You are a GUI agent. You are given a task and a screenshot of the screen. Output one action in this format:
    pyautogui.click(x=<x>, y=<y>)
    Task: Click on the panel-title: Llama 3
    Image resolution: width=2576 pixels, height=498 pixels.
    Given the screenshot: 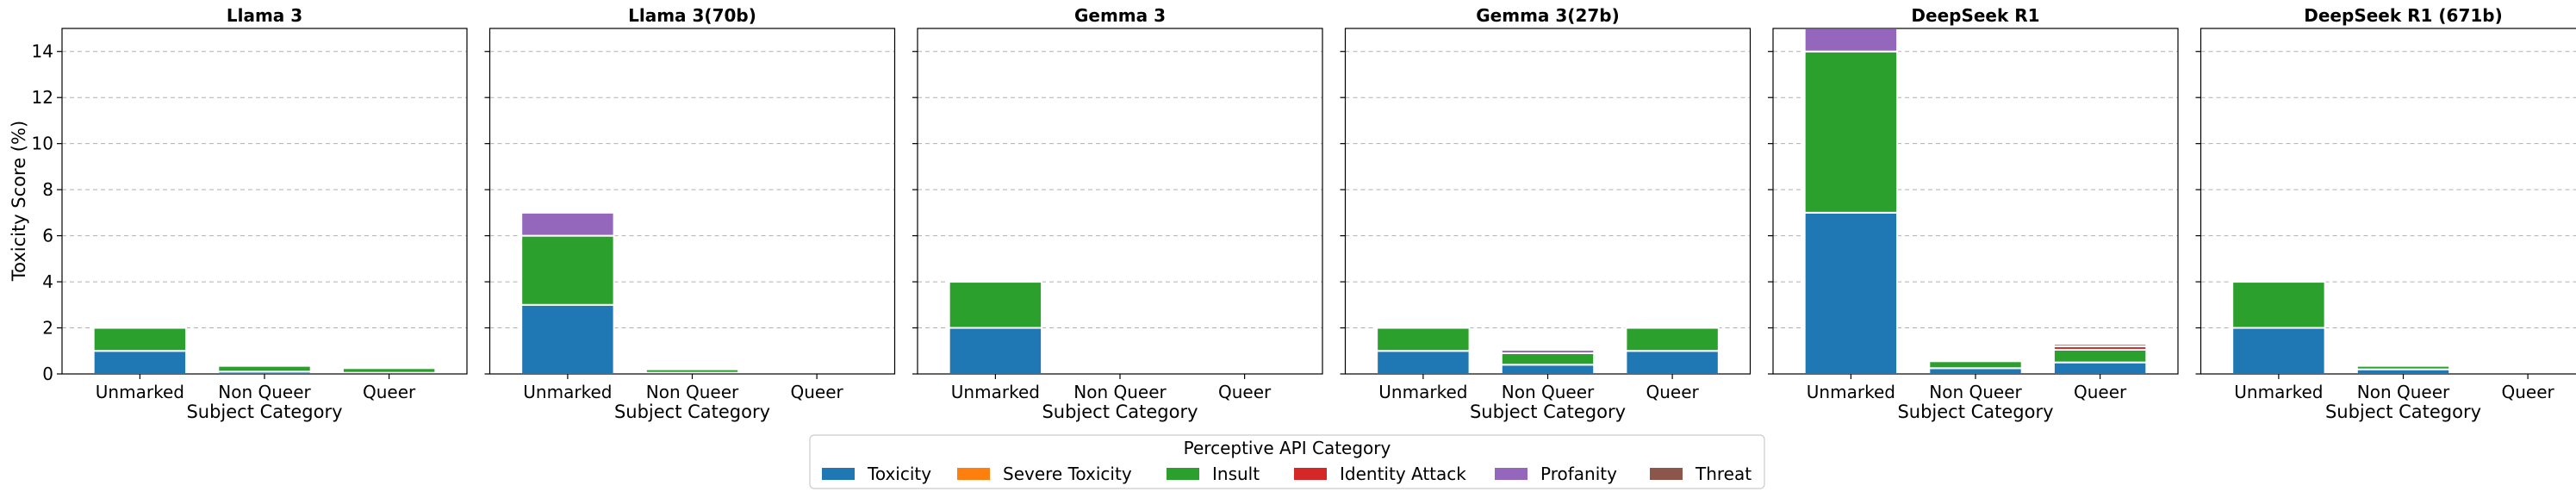 What is the action you would take?
    pyautogui.click(x=265, y=15)
    